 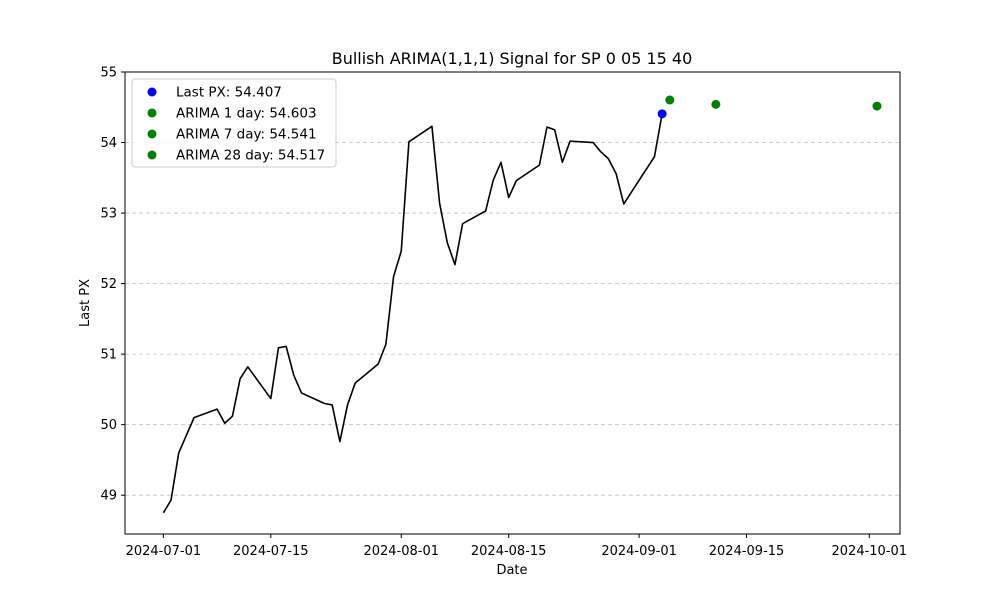 I want to click on x-tick-label: 2024-09-01, so click(x=639, y=551).